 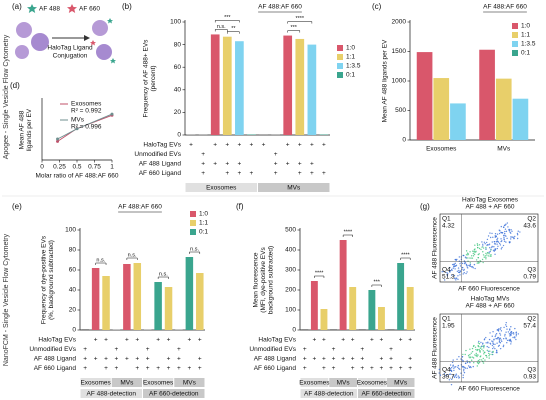 What do you see at coordinates (376, 282) in the screenshot?
I see `significance-label: ***` at bounding box center [376, 282].